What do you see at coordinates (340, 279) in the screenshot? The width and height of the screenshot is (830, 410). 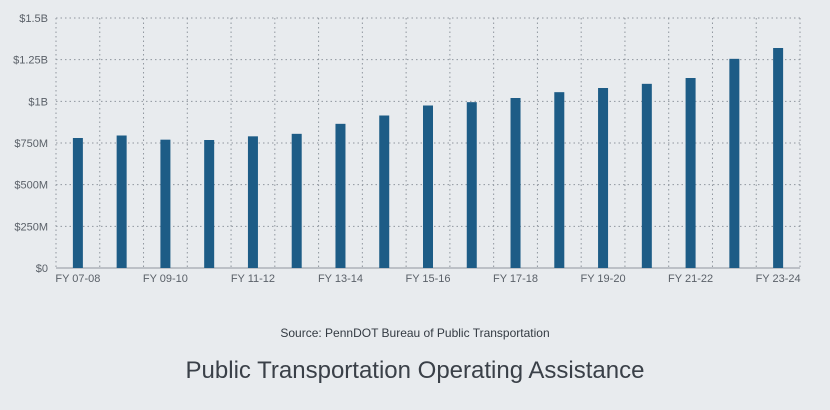 I see `x-tick-label: FY 13-14` at bounding box center [340, 279].